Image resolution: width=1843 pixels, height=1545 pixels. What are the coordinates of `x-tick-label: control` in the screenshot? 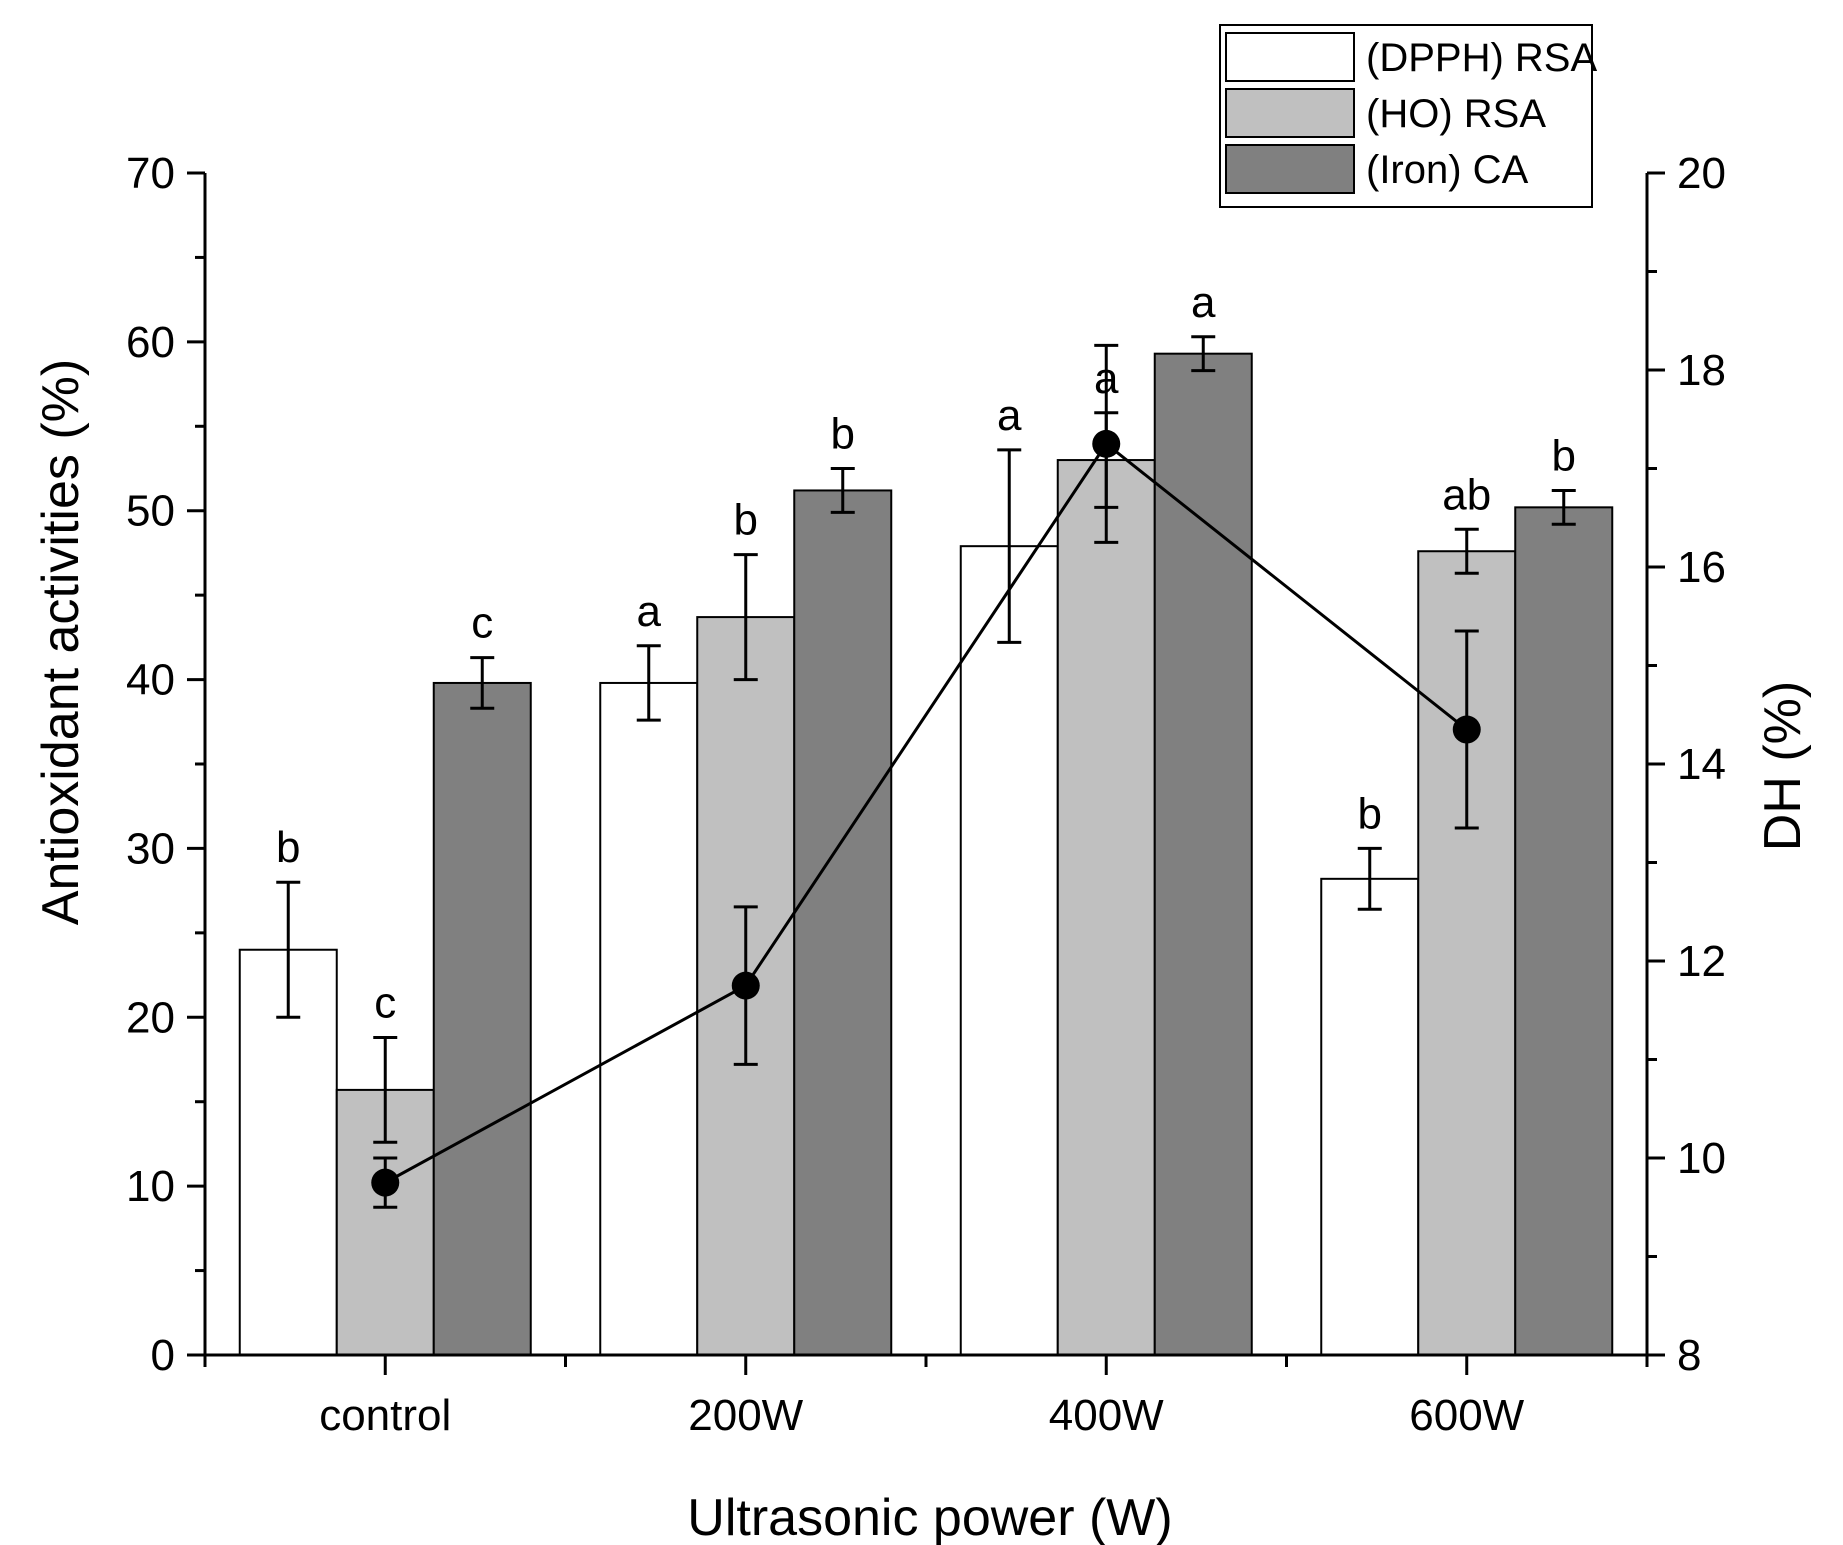 It's located at (385, 1415).